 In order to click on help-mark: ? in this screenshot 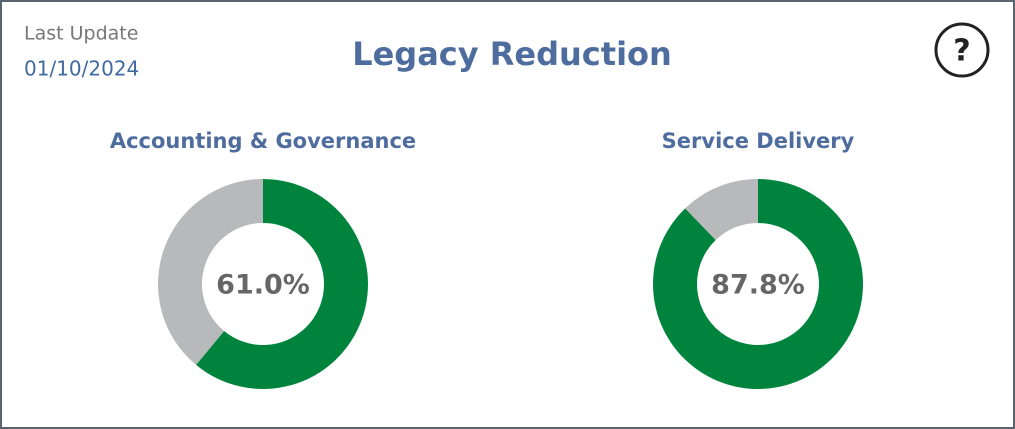, I will do `click(961, 51)`.